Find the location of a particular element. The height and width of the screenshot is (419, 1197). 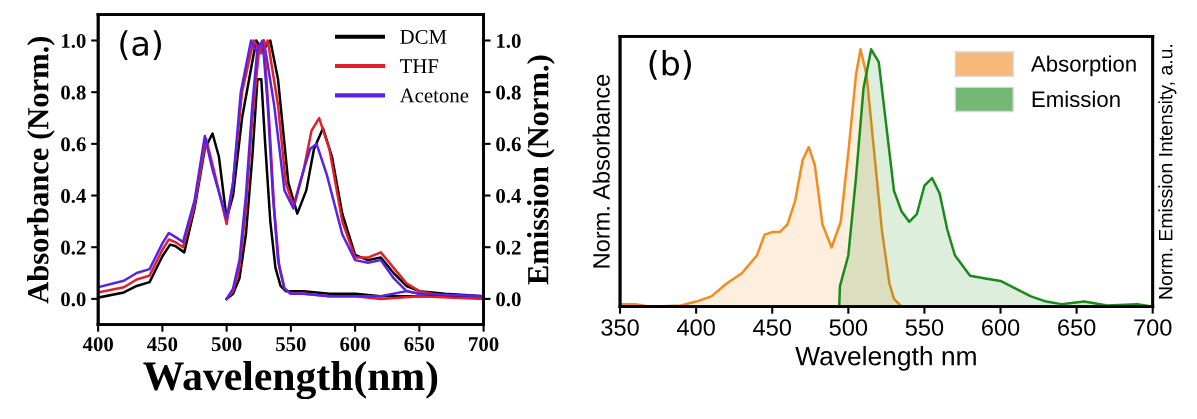

legend-label: Emission is located at coordinates (1076, 99).